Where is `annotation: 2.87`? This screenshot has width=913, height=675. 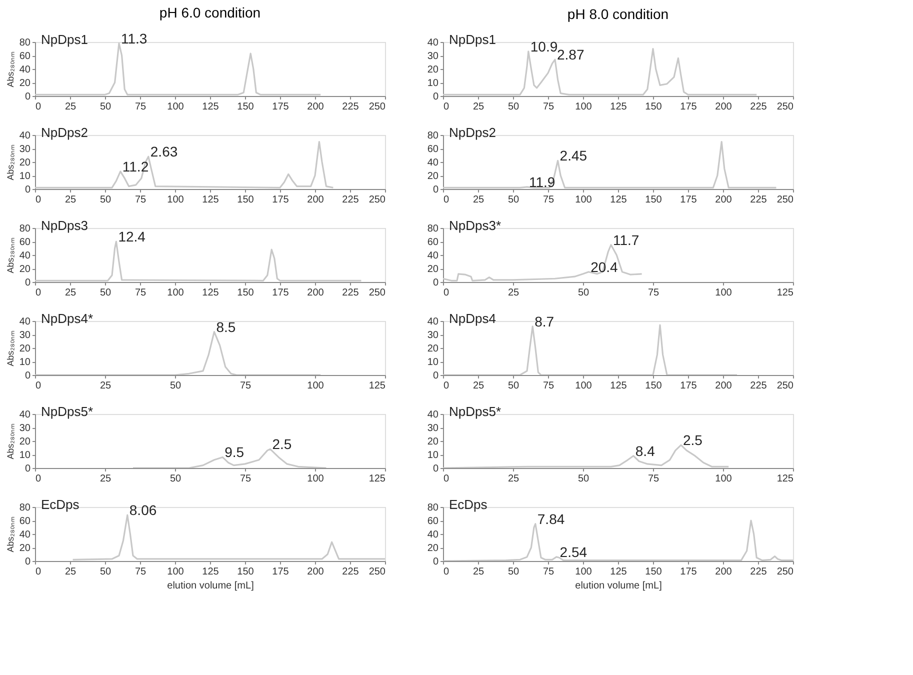 annotation: 2.87 is located at coordinates (570, 54).